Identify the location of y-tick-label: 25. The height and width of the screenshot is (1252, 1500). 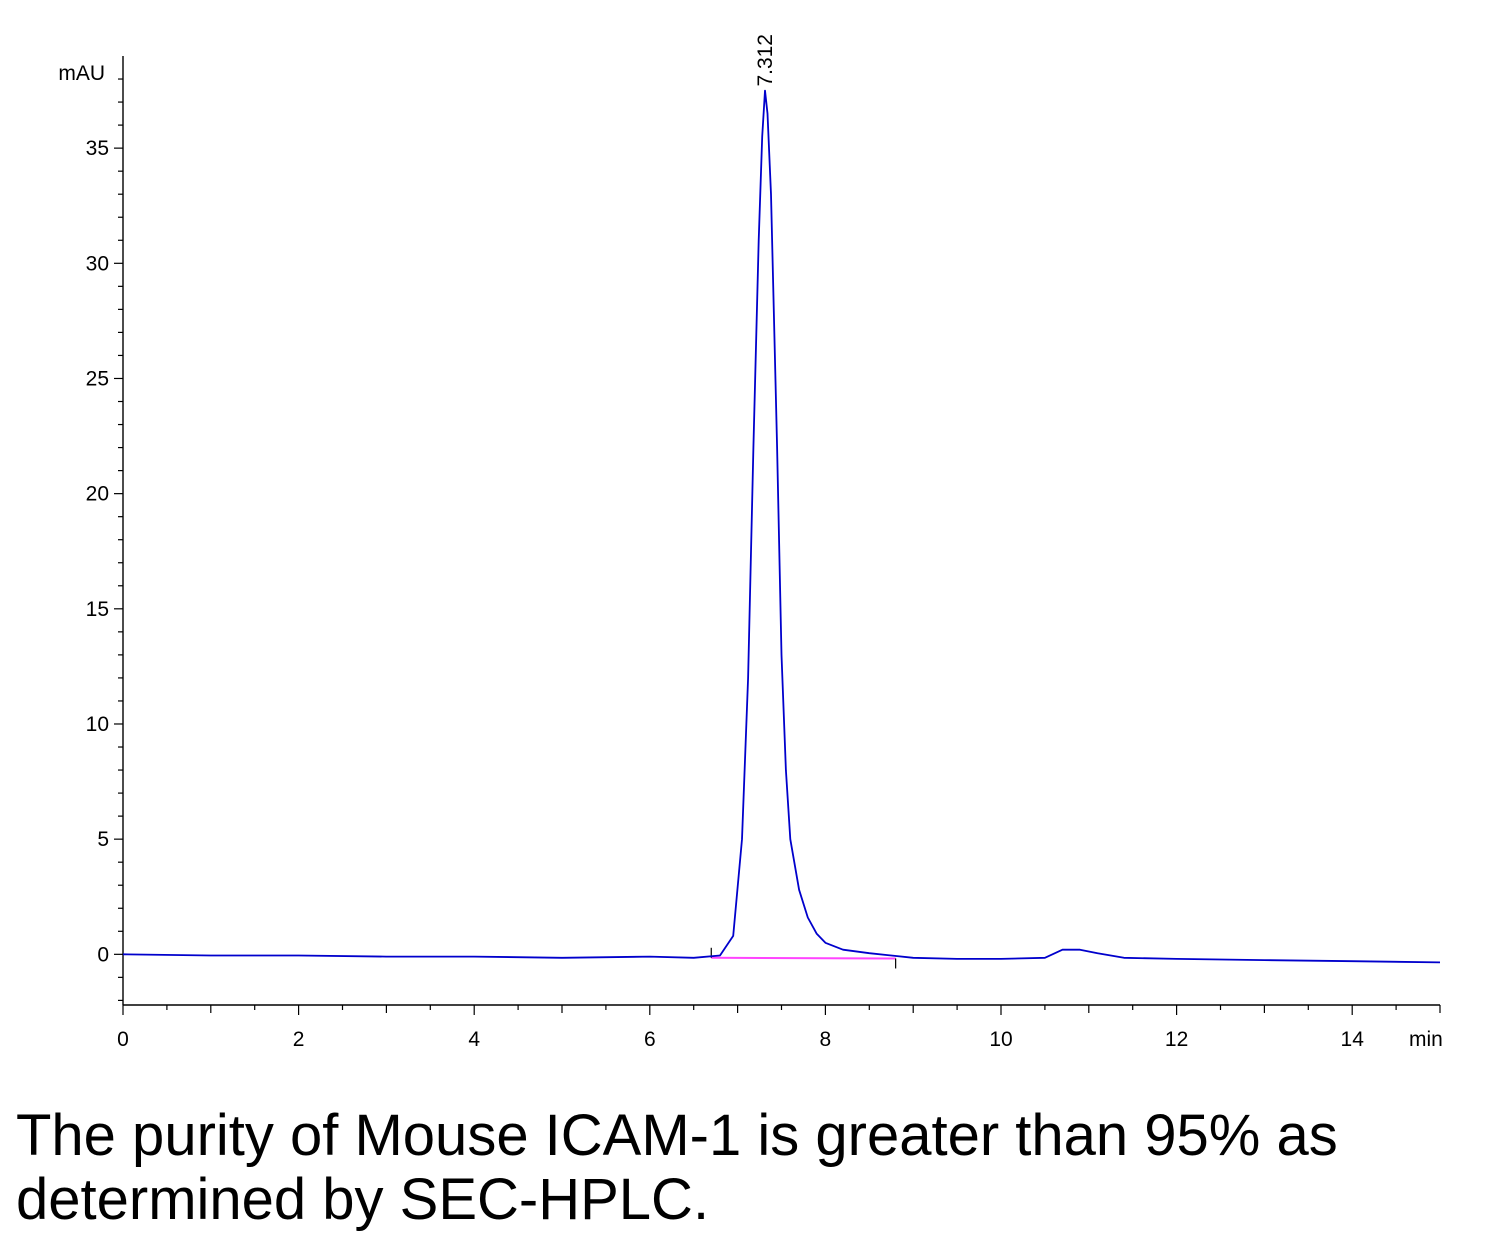
(97, 378).